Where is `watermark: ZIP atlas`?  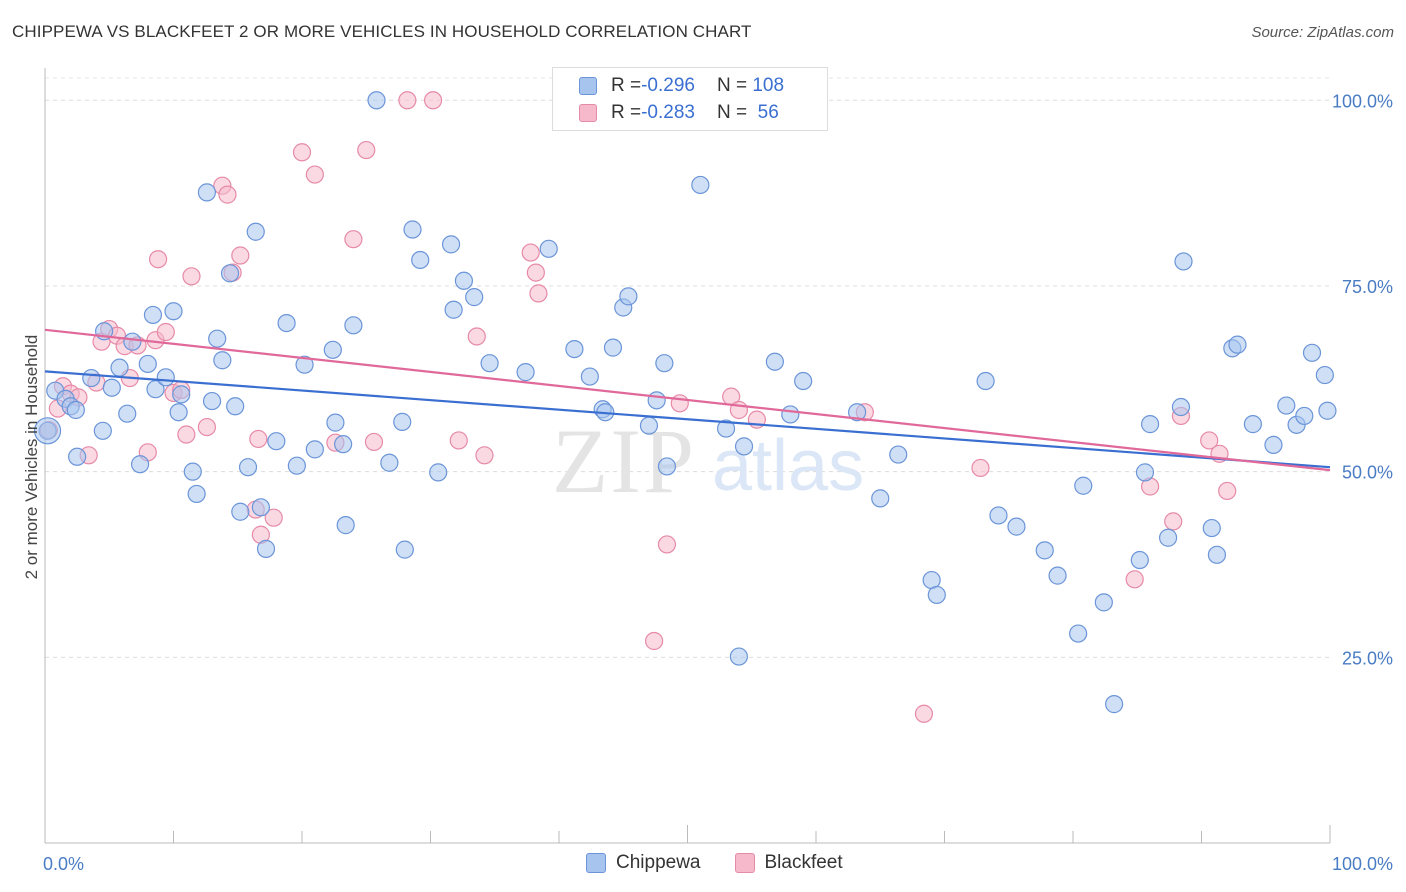
watermark: ZIP atlas is located at coordinates (708, 461).